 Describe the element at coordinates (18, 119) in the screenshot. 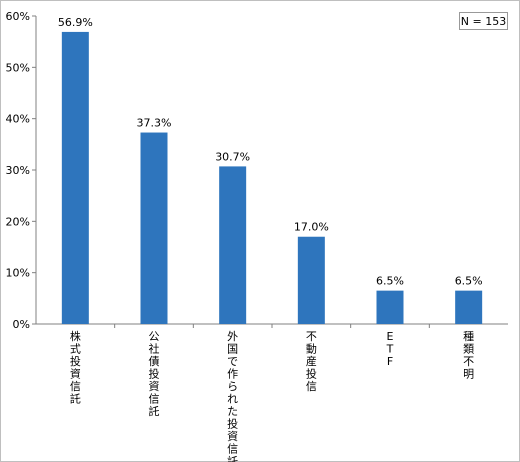

I see `y-tick-label: 40%` at that location.